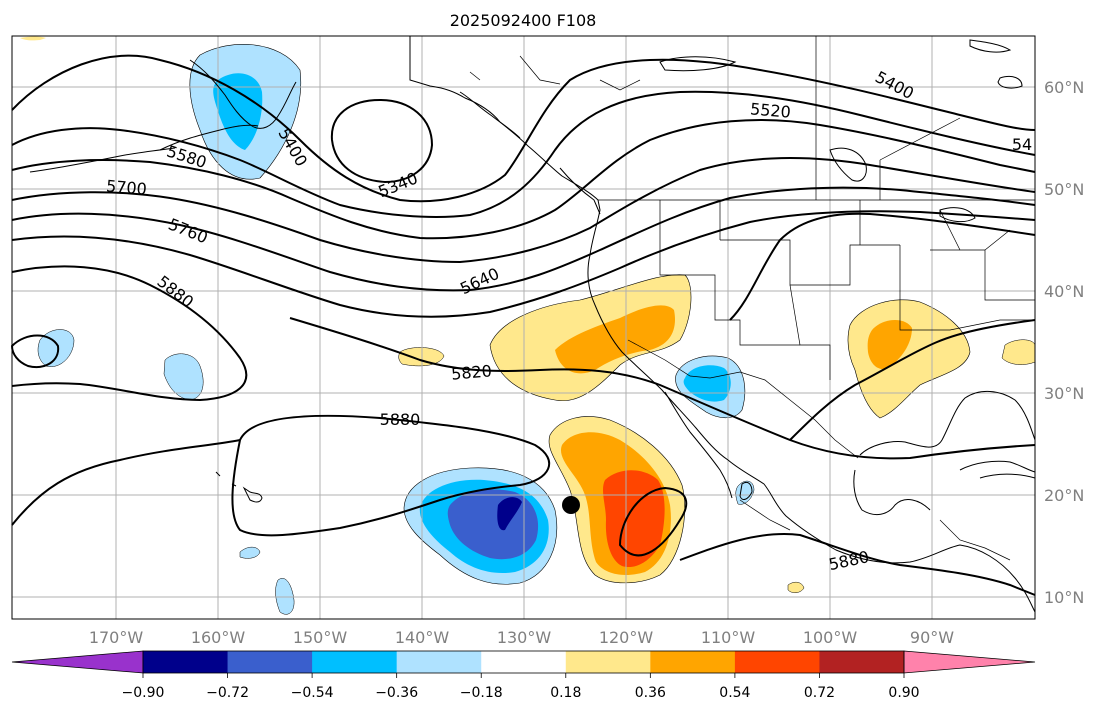  I want to click on lat-label: 60°N, so click(1064, 87).